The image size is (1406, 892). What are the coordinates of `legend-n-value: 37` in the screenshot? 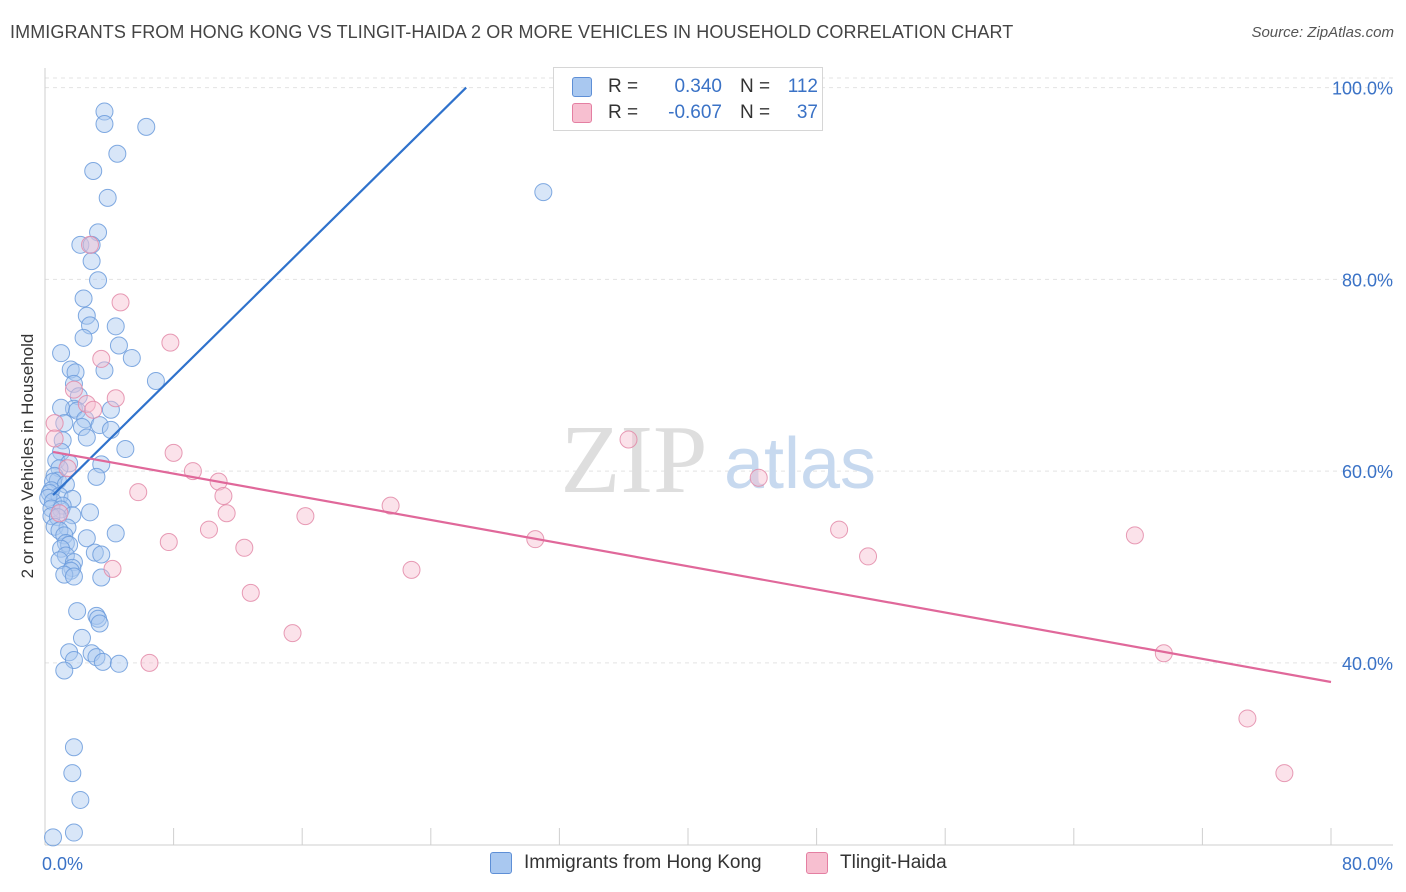 It's located at (807, 112).